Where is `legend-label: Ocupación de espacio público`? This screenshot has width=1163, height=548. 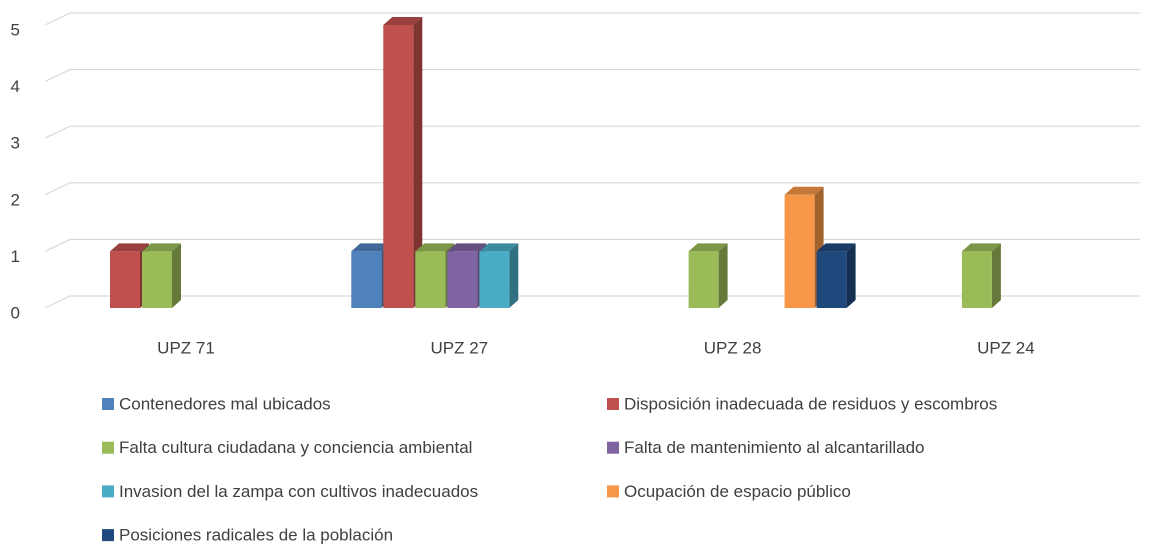 legend-label: Ocupación de espacio público is located at coordinates (737, 491).